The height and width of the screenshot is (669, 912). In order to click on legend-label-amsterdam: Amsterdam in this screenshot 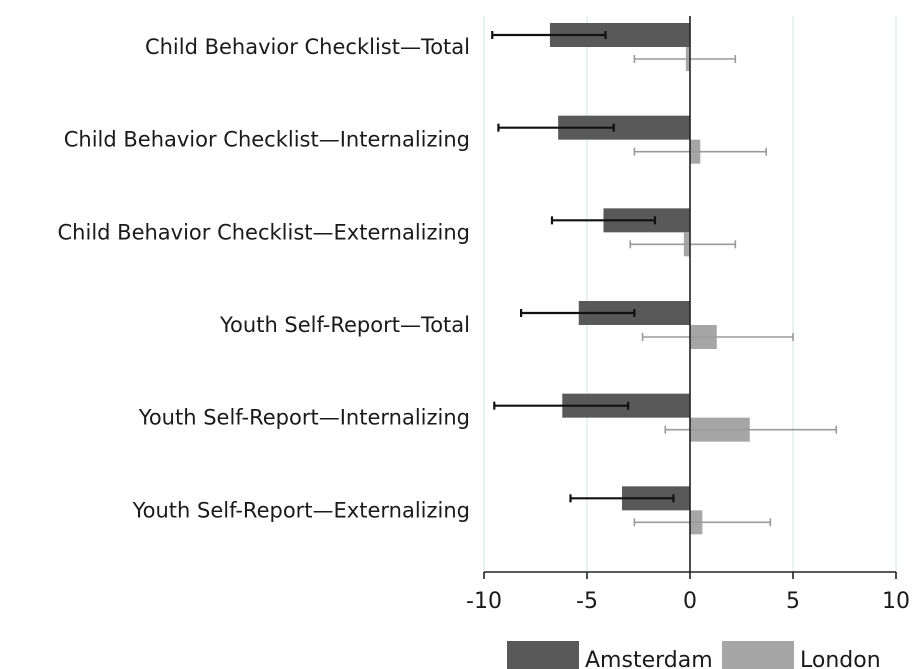, I will do `click(649, 658)`.